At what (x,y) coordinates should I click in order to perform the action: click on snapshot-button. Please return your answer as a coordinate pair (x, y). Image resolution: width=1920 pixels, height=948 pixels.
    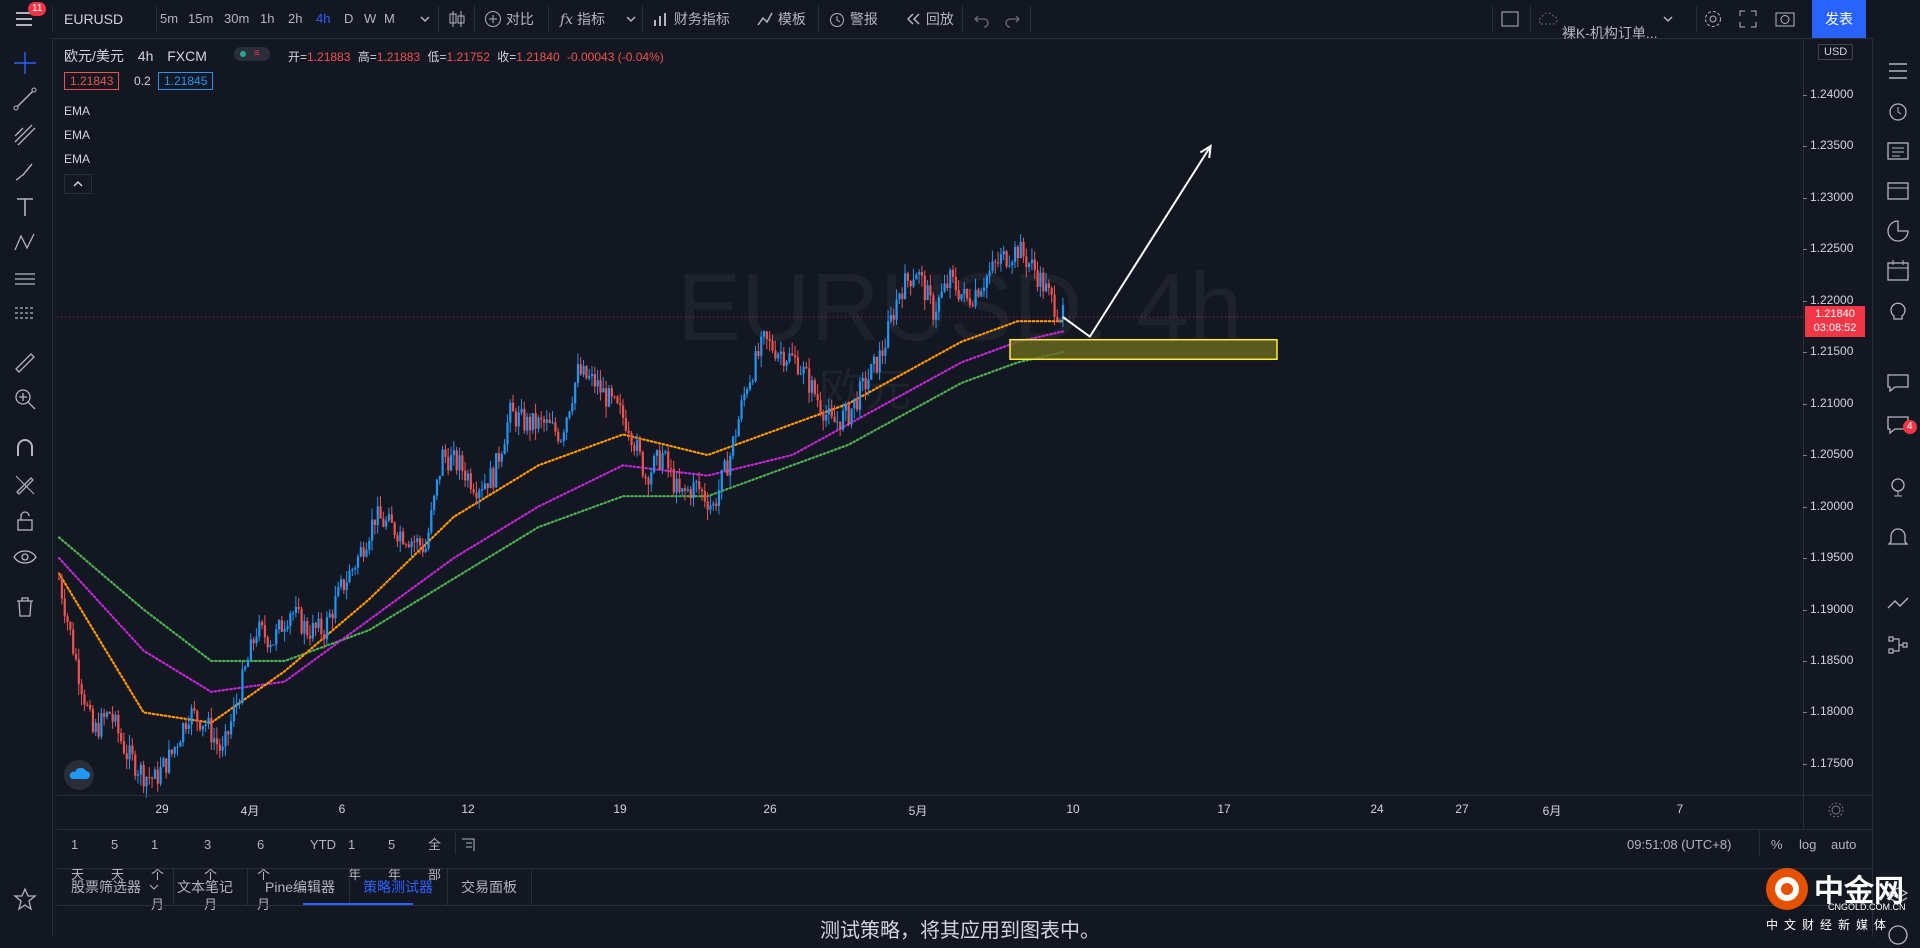
    Looking at the image, I should click on (1785, 19).